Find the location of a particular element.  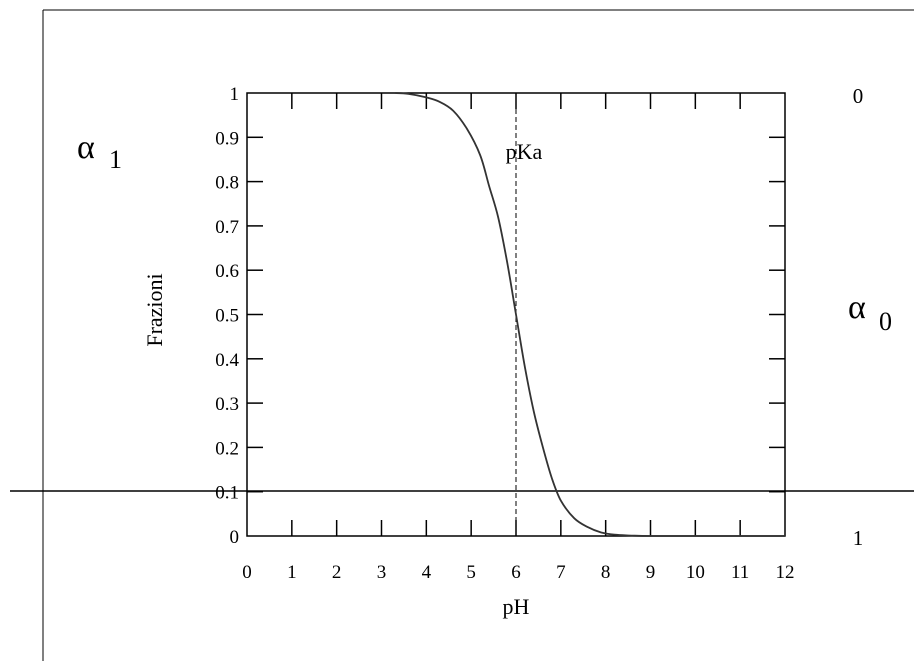

x-tick-label: 10 is located at coordinates (695, 572).